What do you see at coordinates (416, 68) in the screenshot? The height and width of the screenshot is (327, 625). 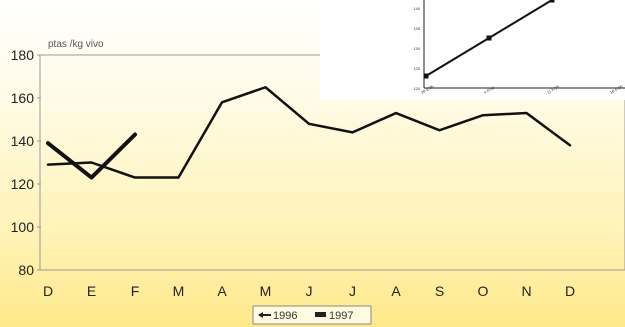 I see `inset-y-tick-label: 125` at bounding box center [416, 68].